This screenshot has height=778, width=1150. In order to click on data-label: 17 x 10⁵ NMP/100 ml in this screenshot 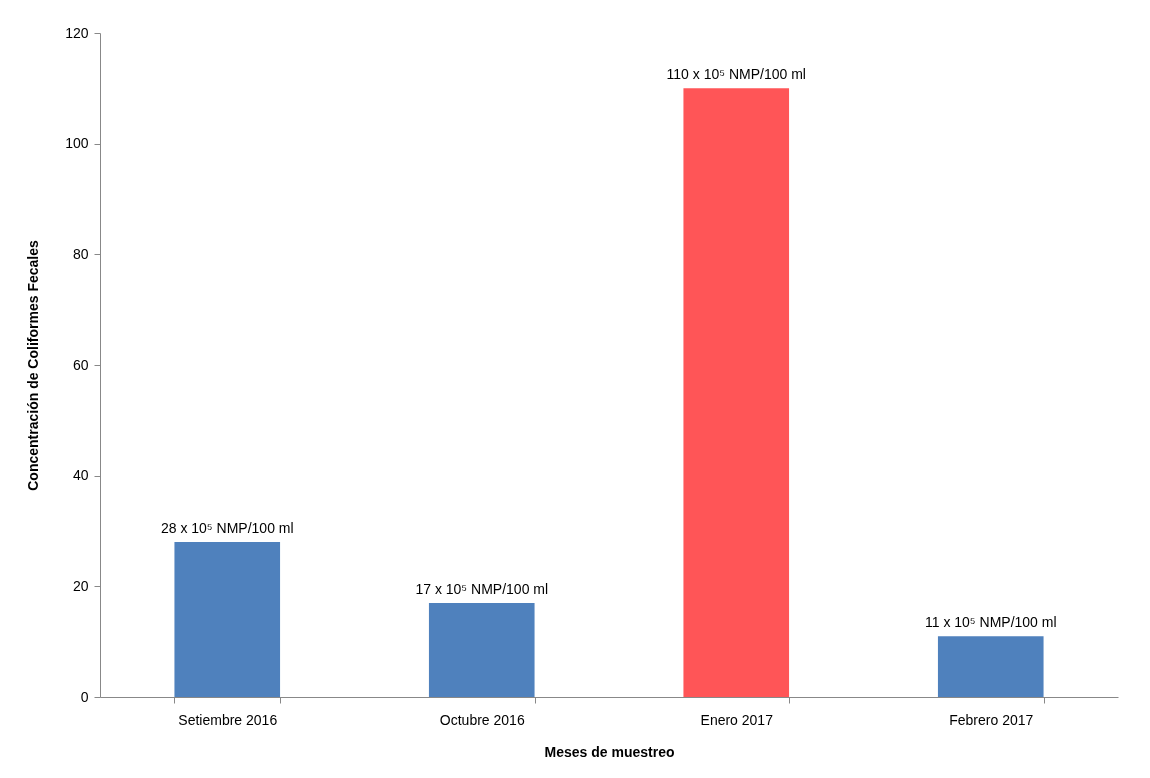, I will do `click(482, 588)`.